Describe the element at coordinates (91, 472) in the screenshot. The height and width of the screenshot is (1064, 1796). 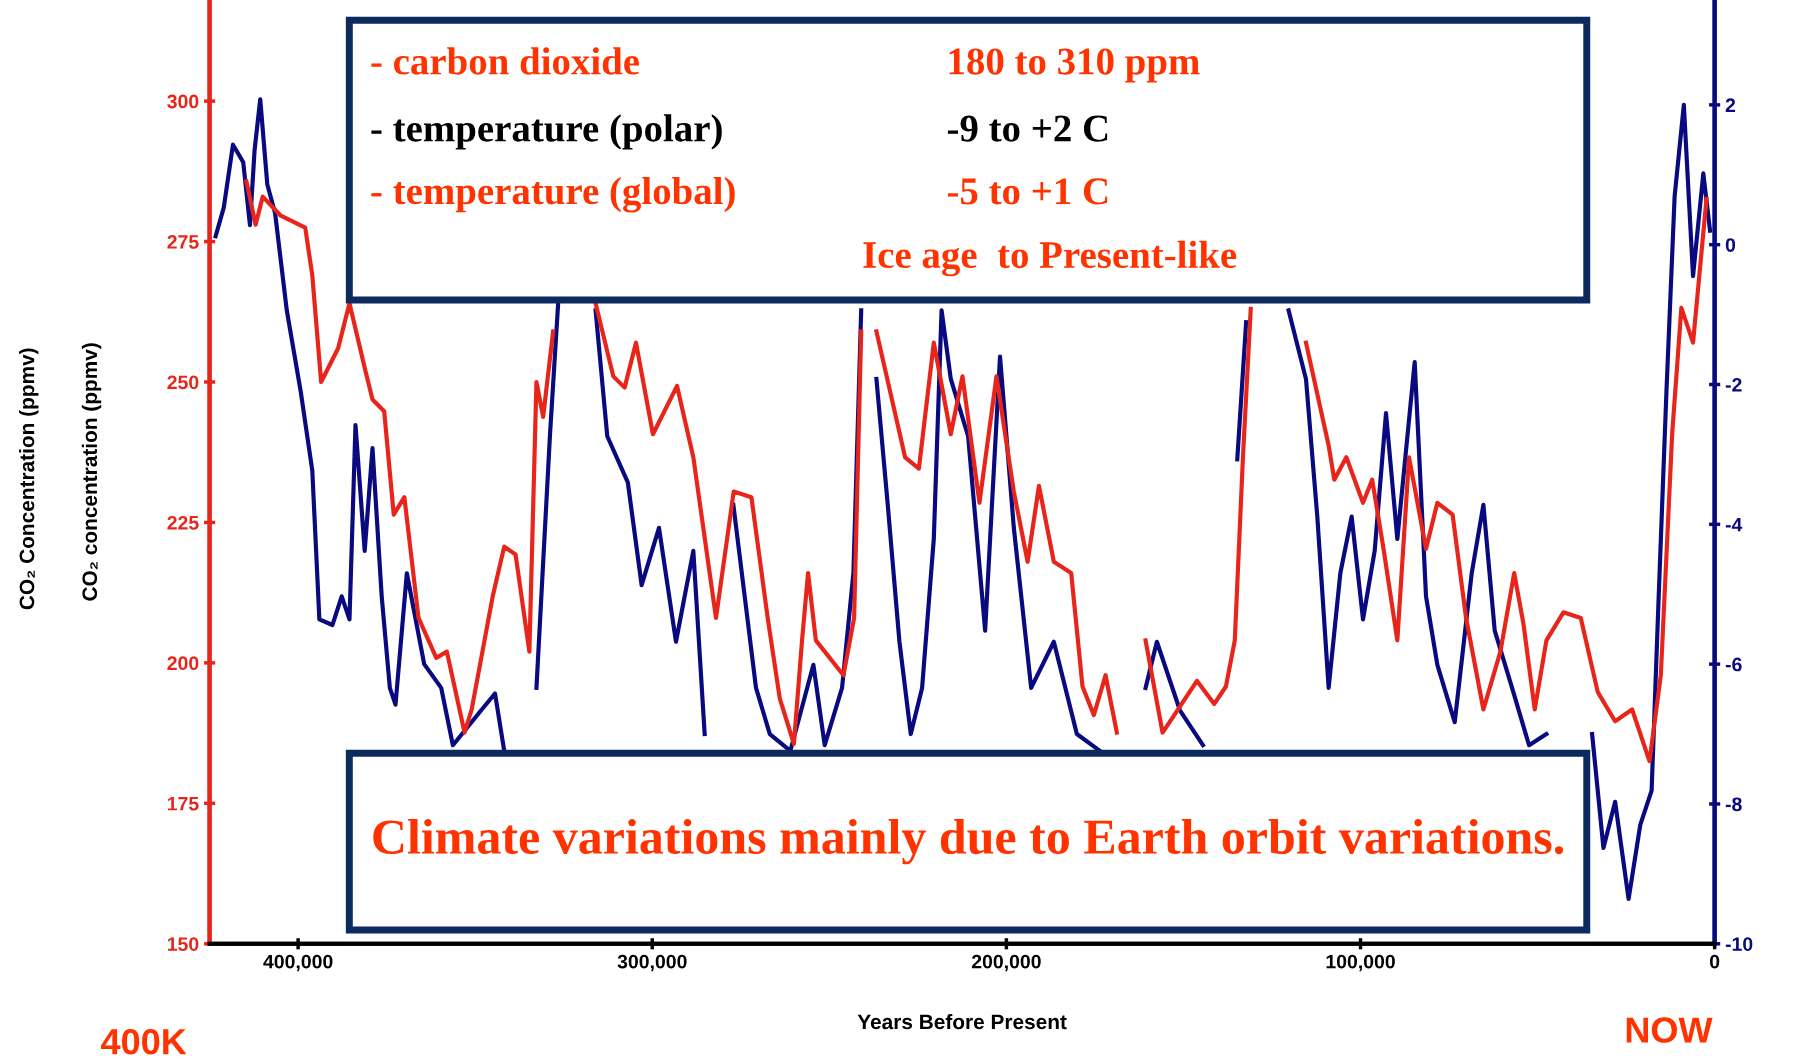
I see `y-axis-title: CO₂ concentration (ppmv)` at that location.